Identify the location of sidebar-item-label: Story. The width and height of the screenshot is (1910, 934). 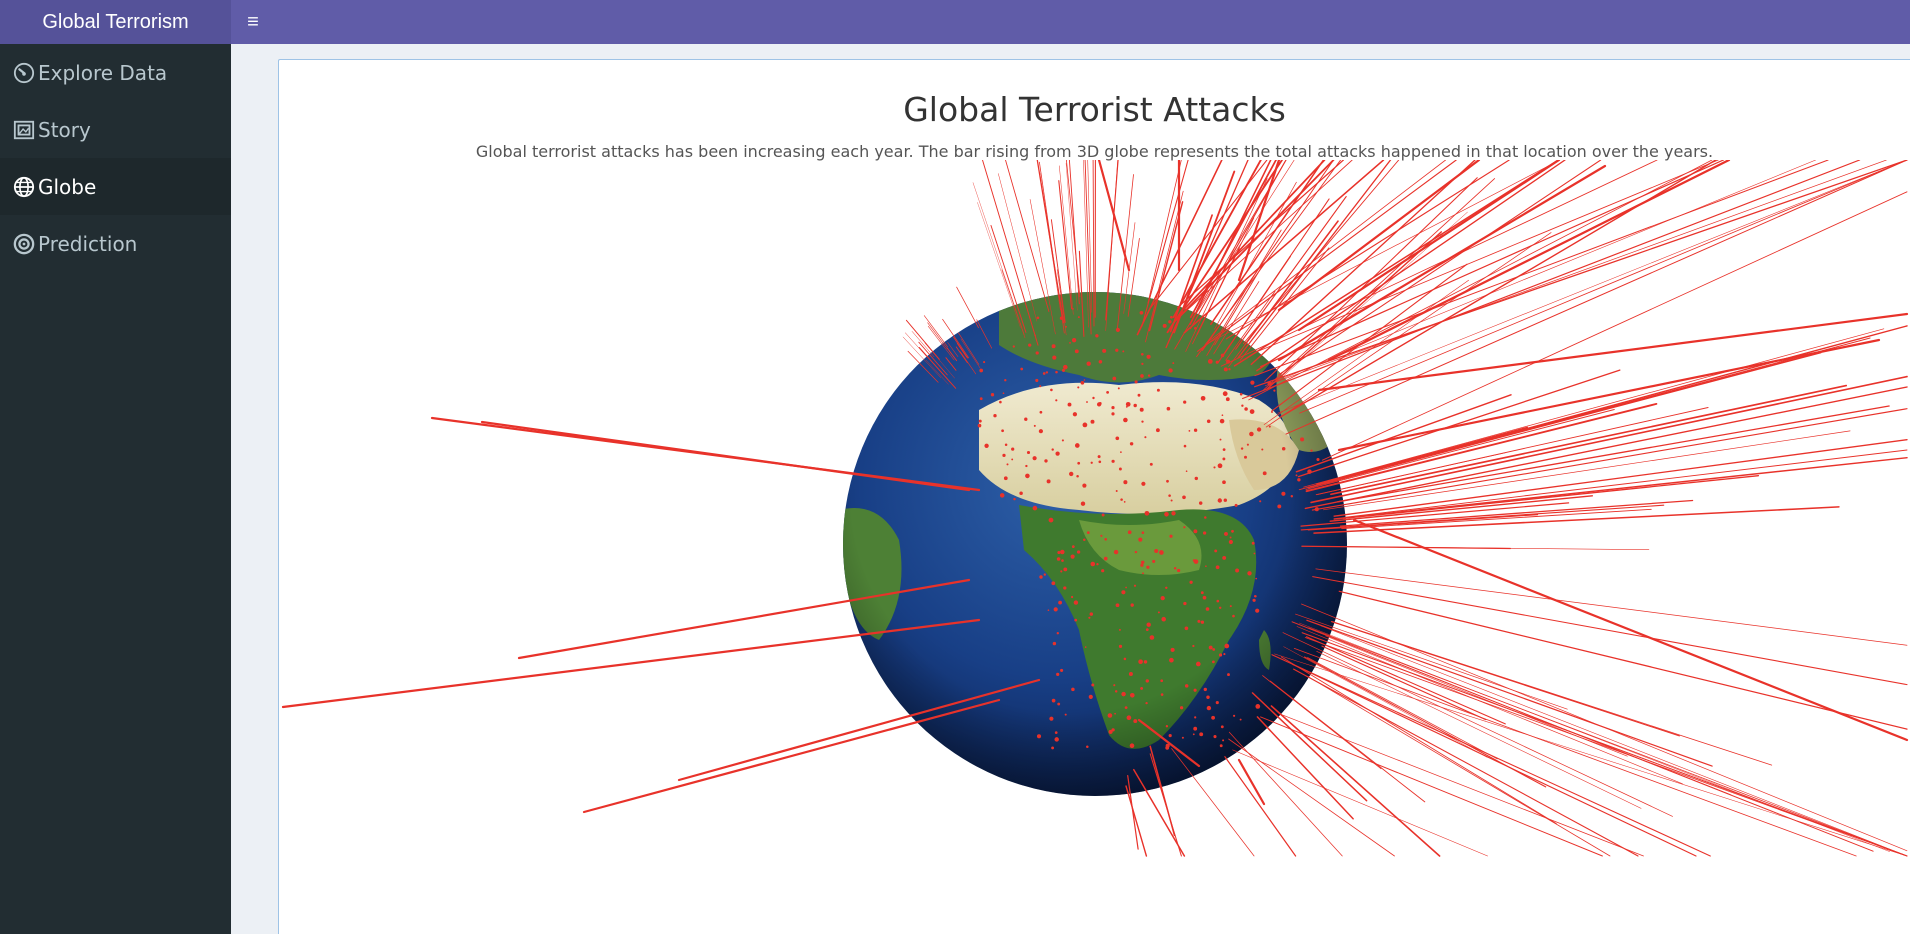
(64, 129).